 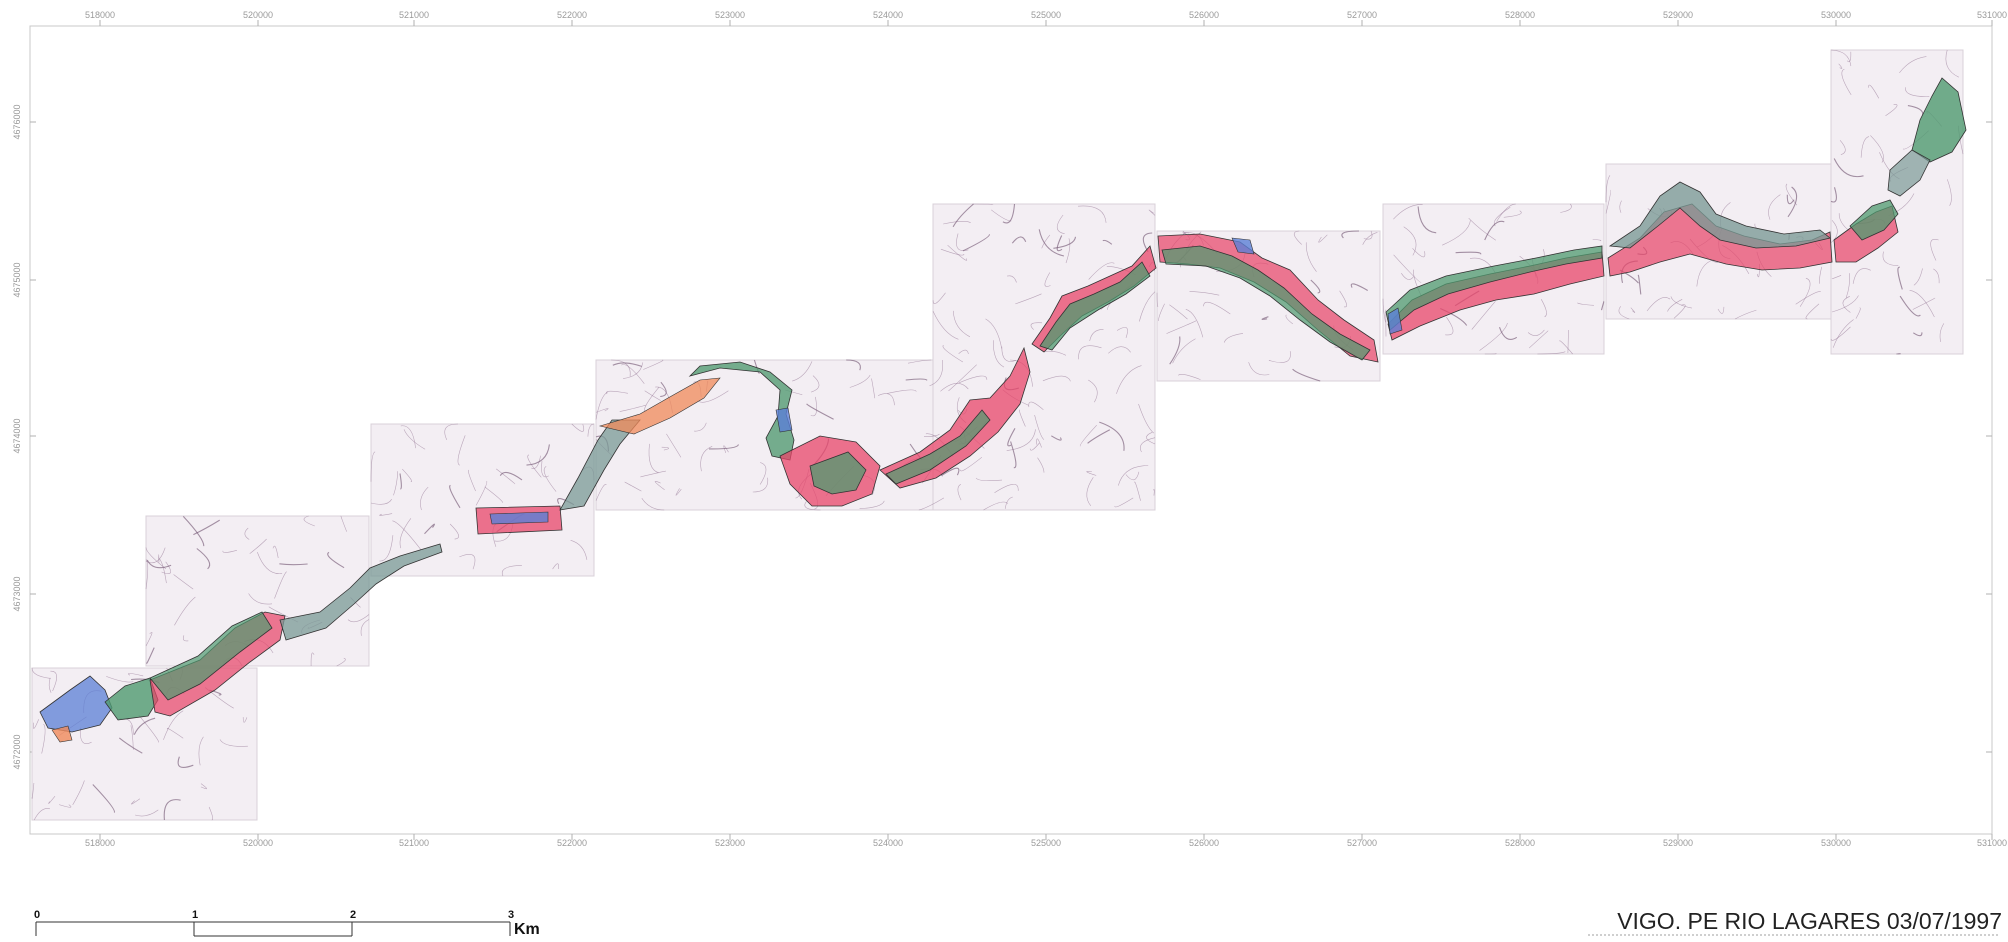 What do you see at coordinates (287, 923) in the screenshot?
I see `scale-bar: 0 1 2 3 Km` at bounding box center [287, 923].